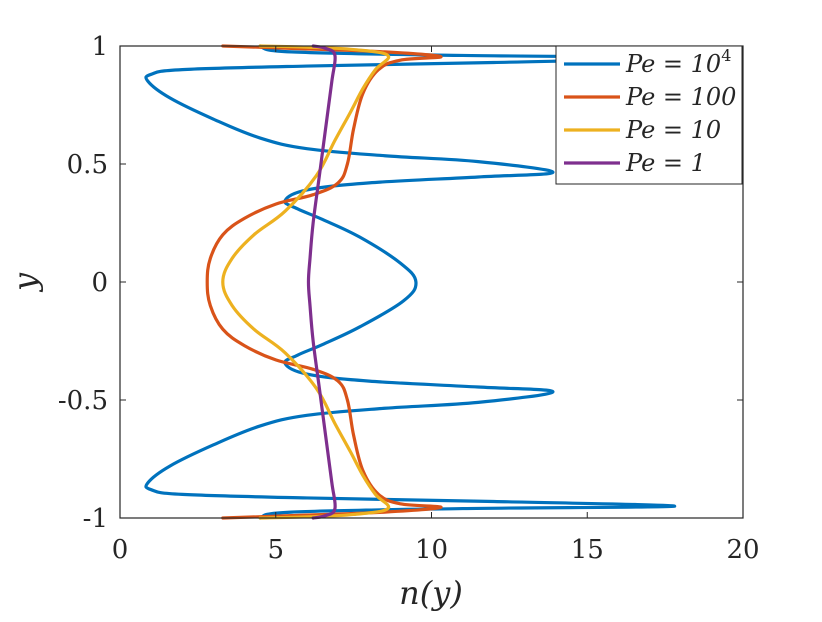 This screenshot has width=822, height=622. I want to click on x-tick-label: 5, so click(275, 550).